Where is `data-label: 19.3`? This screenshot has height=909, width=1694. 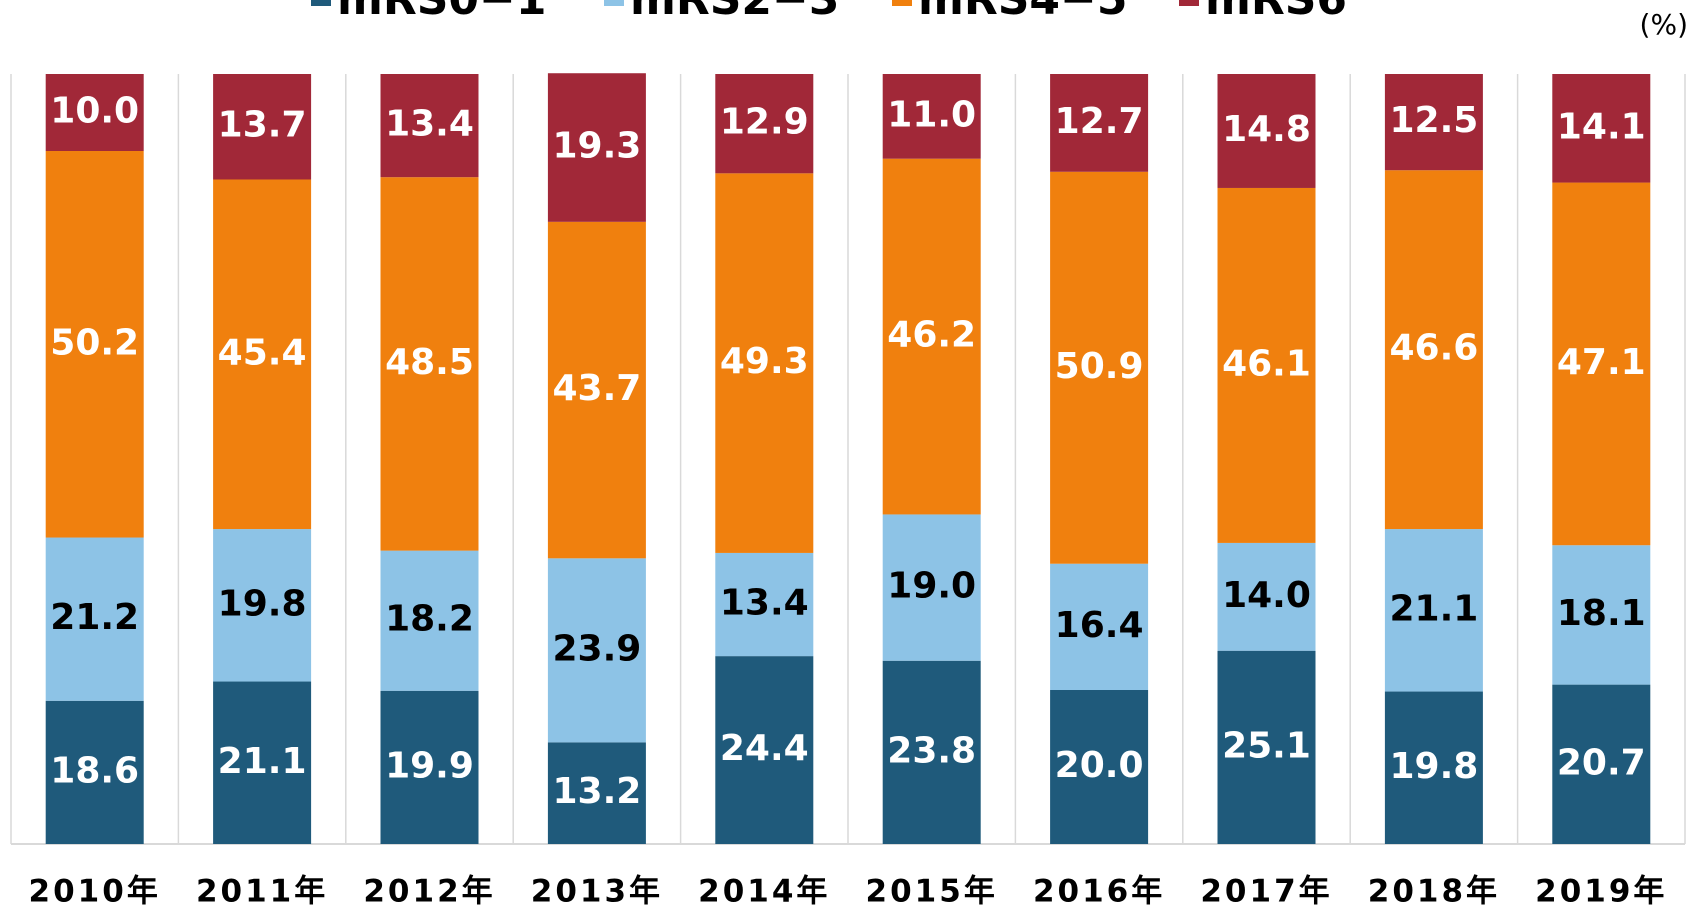
data-label: 19.3 is located at coordinates (596, 146).